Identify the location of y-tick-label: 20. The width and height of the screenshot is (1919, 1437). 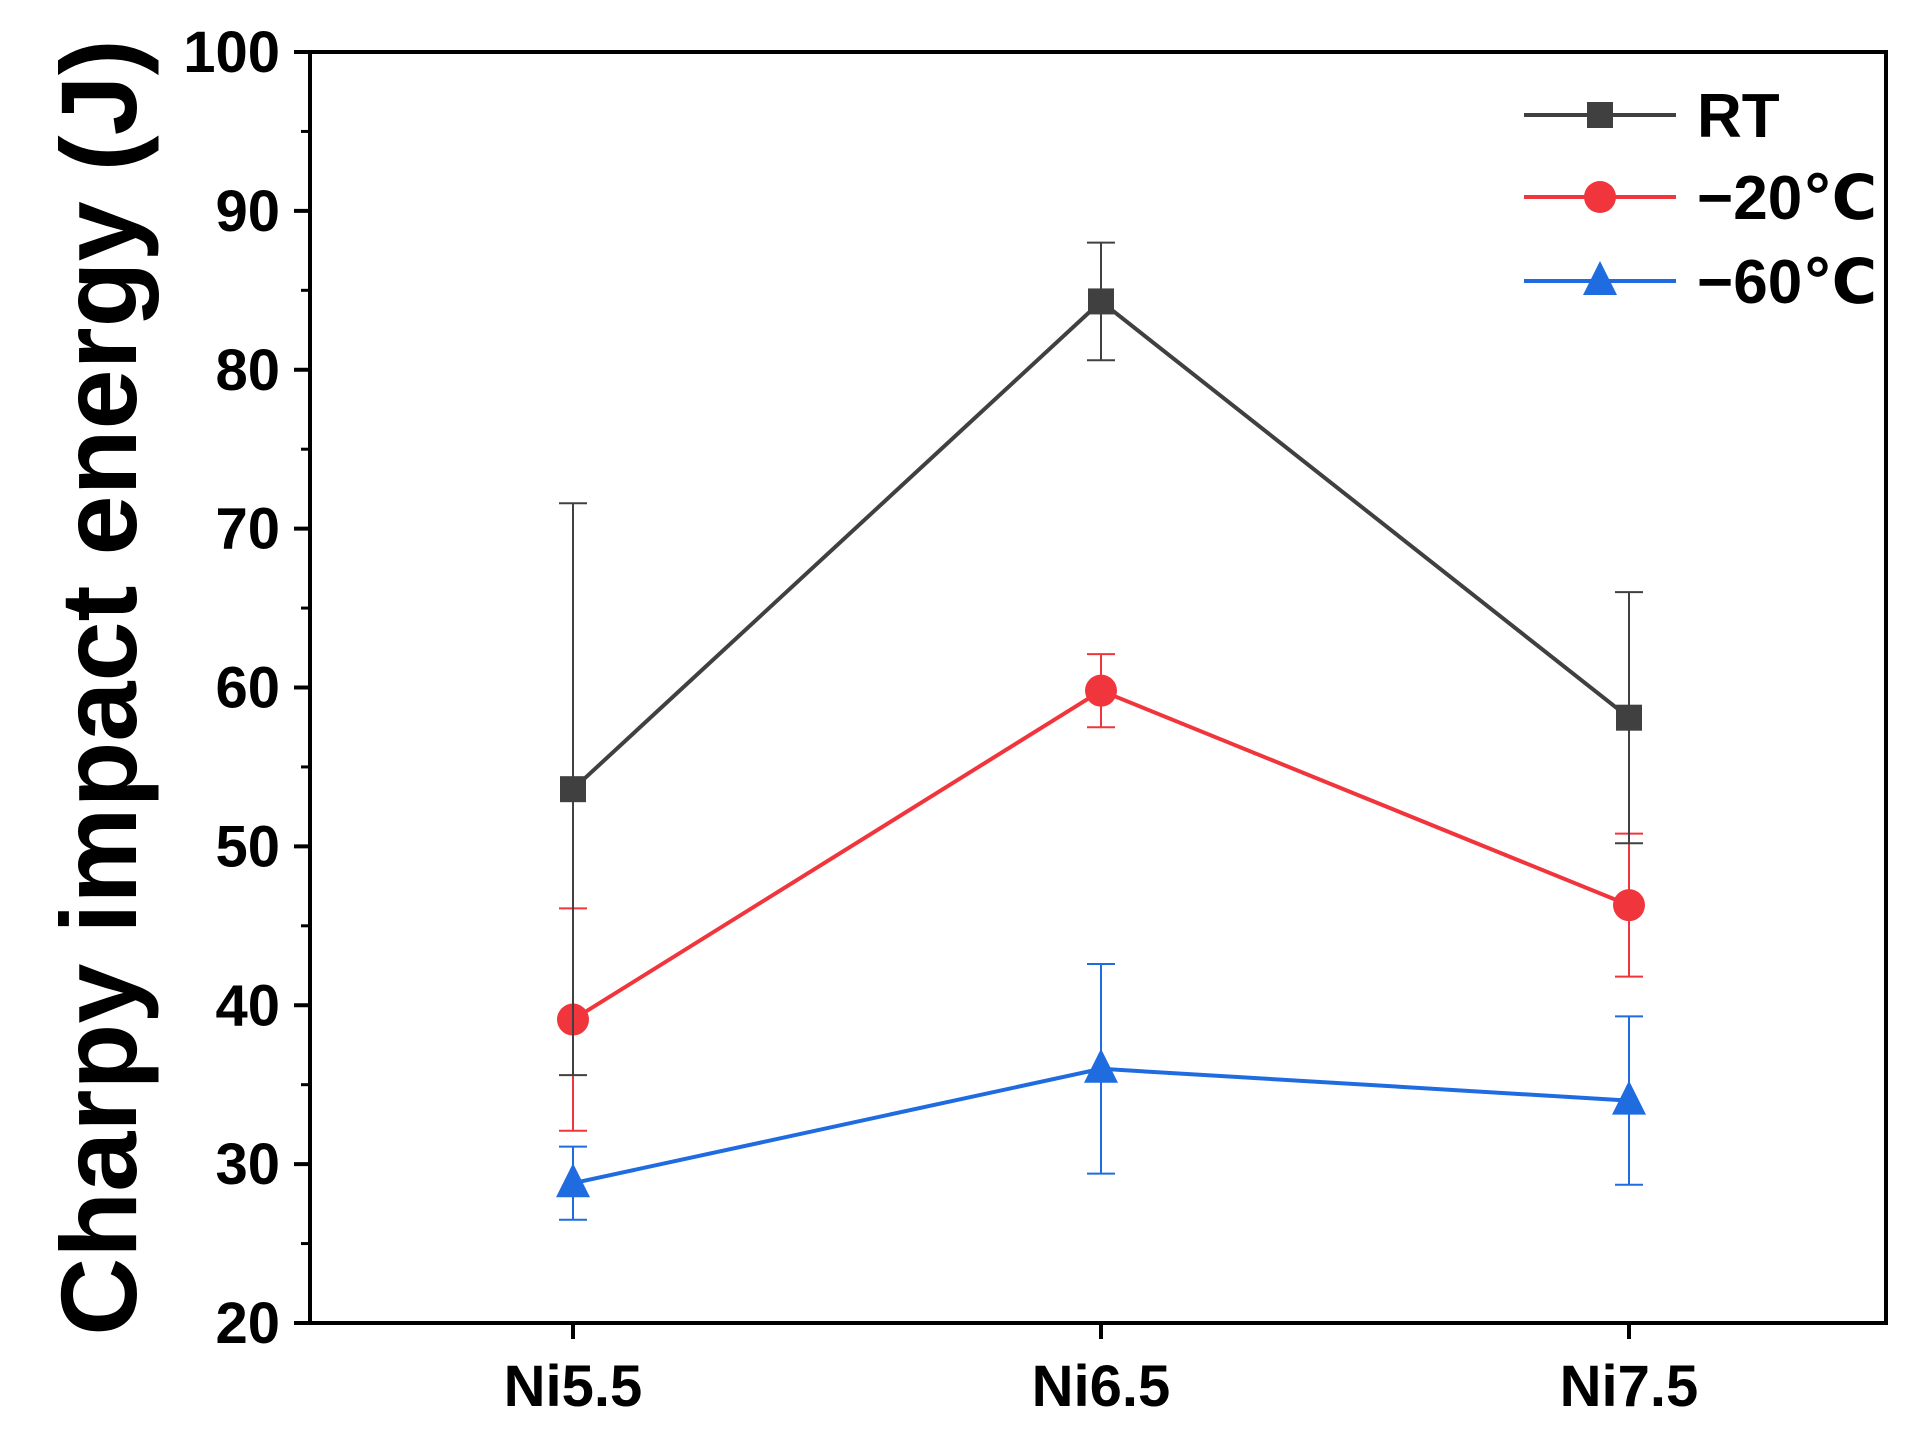
(247, 1323).